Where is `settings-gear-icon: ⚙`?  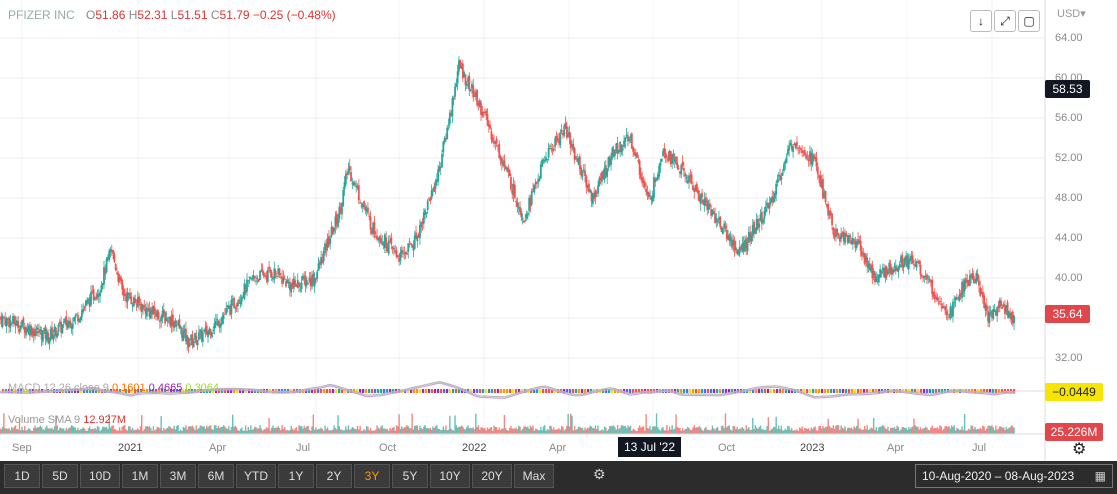
settings-gear-icon: ⚙ is located at coordinates (599, 474).